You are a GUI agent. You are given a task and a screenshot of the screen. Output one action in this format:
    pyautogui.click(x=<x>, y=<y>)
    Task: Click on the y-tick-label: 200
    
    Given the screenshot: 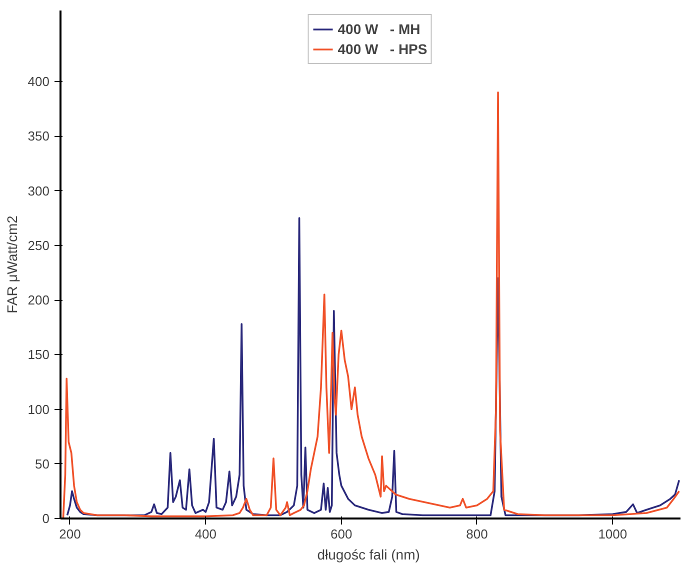 What is the action you would take?
    pyautogui.click(x=39, y=300)
    